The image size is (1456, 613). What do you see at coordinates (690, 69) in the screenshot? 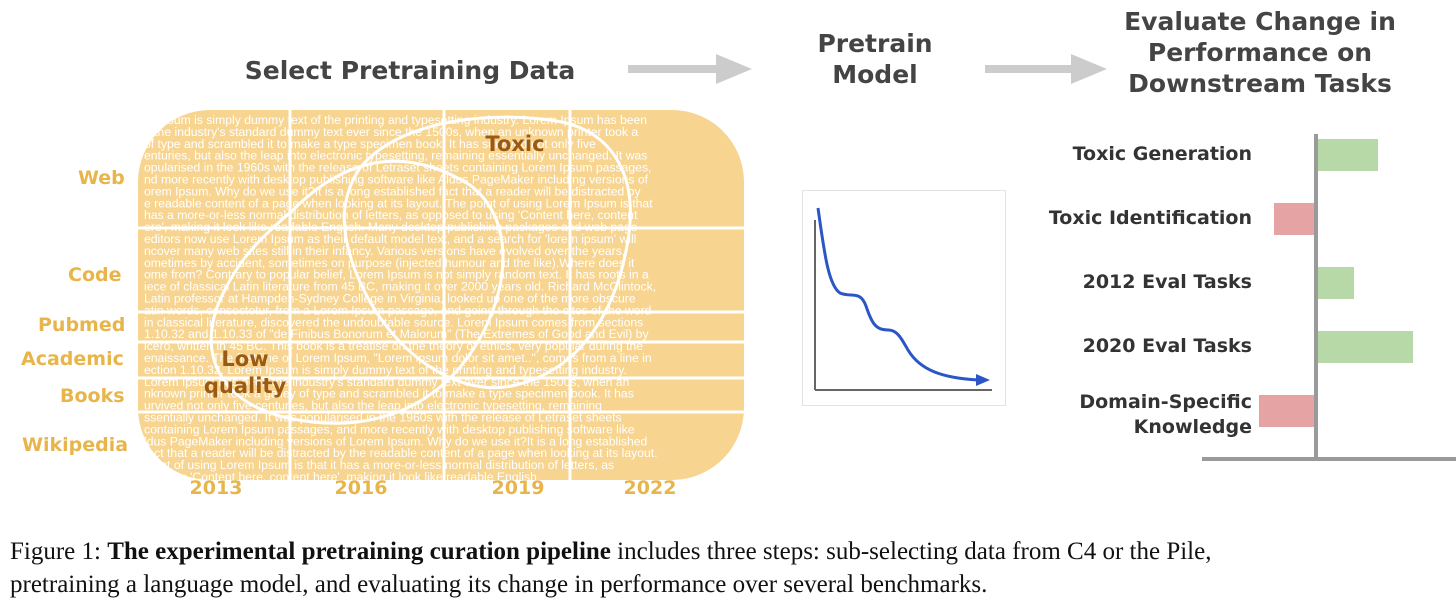
I see `arrow-icon-select-to-pretrain` at bounding box center [690, 69].